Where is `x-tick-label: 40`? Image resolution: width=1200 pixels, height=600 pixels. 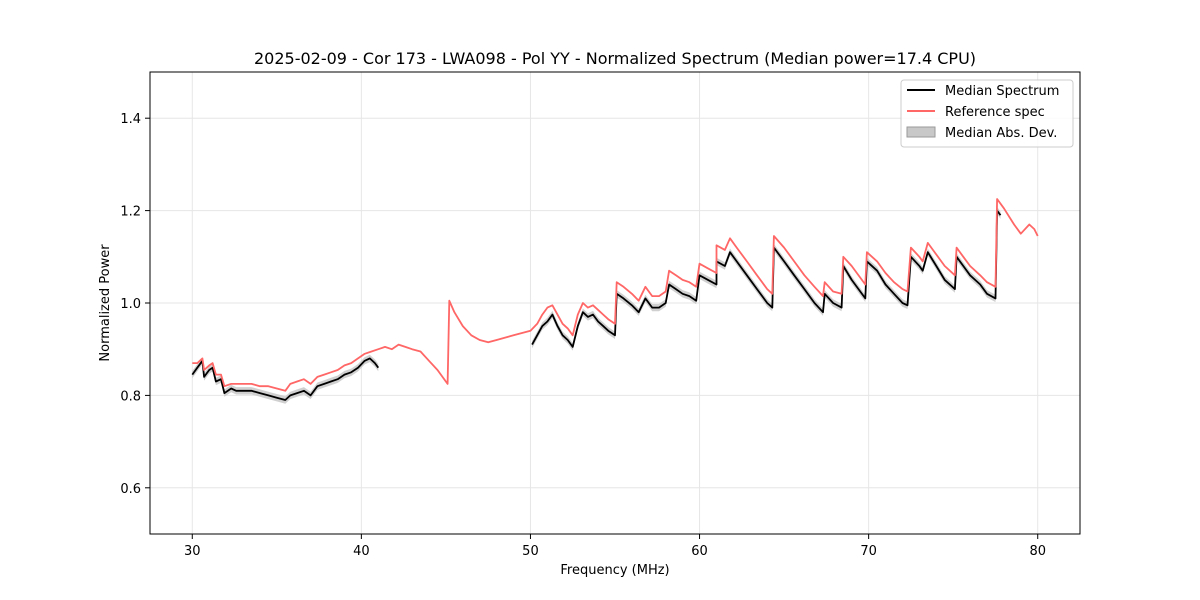 x-tick-label: 40 is located at coordinates (361, 551).